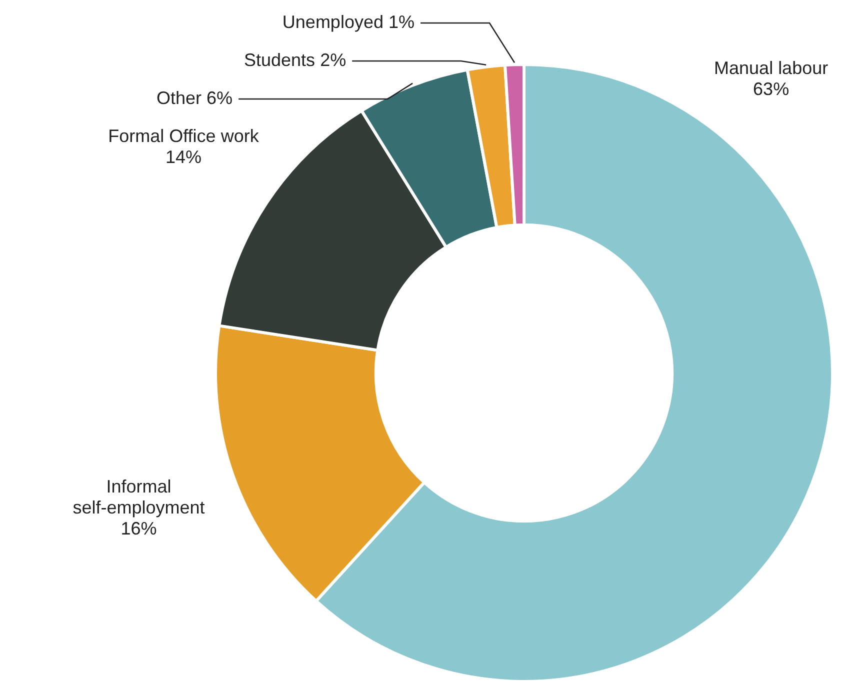 Image resolution: width=848 pixels, height=685 pixels. Describe the element at coordinates (771, 68) in the screenshot. I see `slice-label: Manual labour` at that location.